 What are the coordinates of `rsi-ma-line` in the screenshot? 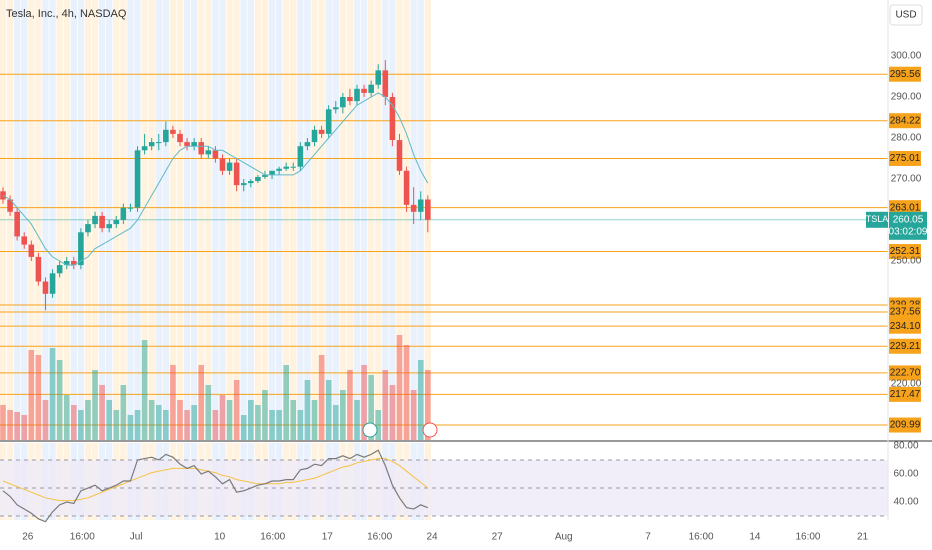 It's located at (215, 480).